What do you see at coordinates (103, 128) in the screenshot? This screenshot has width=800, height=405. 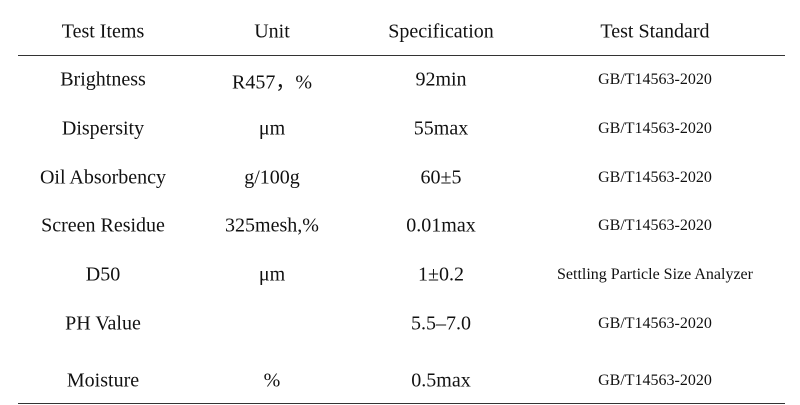 I see `table-cell: Dispersity` at bounding box center [103, 128].